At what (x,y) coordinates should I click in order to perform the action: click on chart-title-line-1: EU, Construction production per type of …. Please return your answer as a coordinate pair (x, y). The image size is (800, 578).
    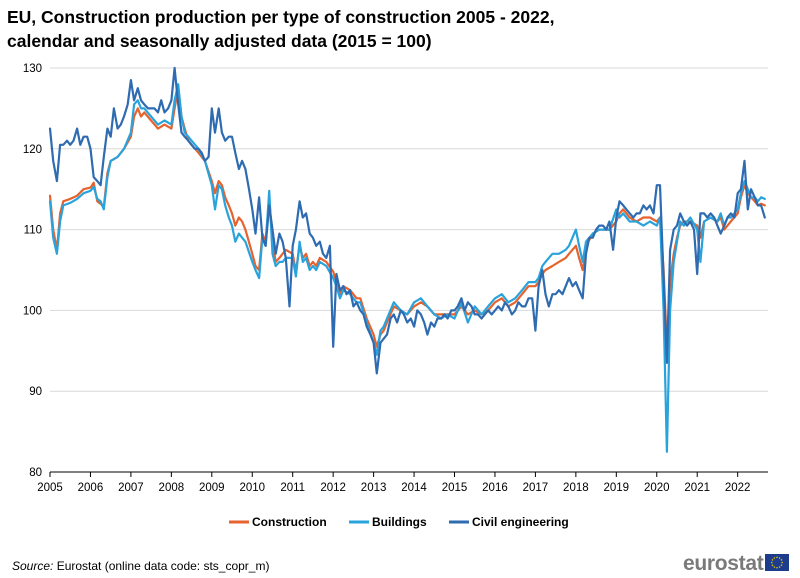
    Looking at the image, I should click on (280, 17).